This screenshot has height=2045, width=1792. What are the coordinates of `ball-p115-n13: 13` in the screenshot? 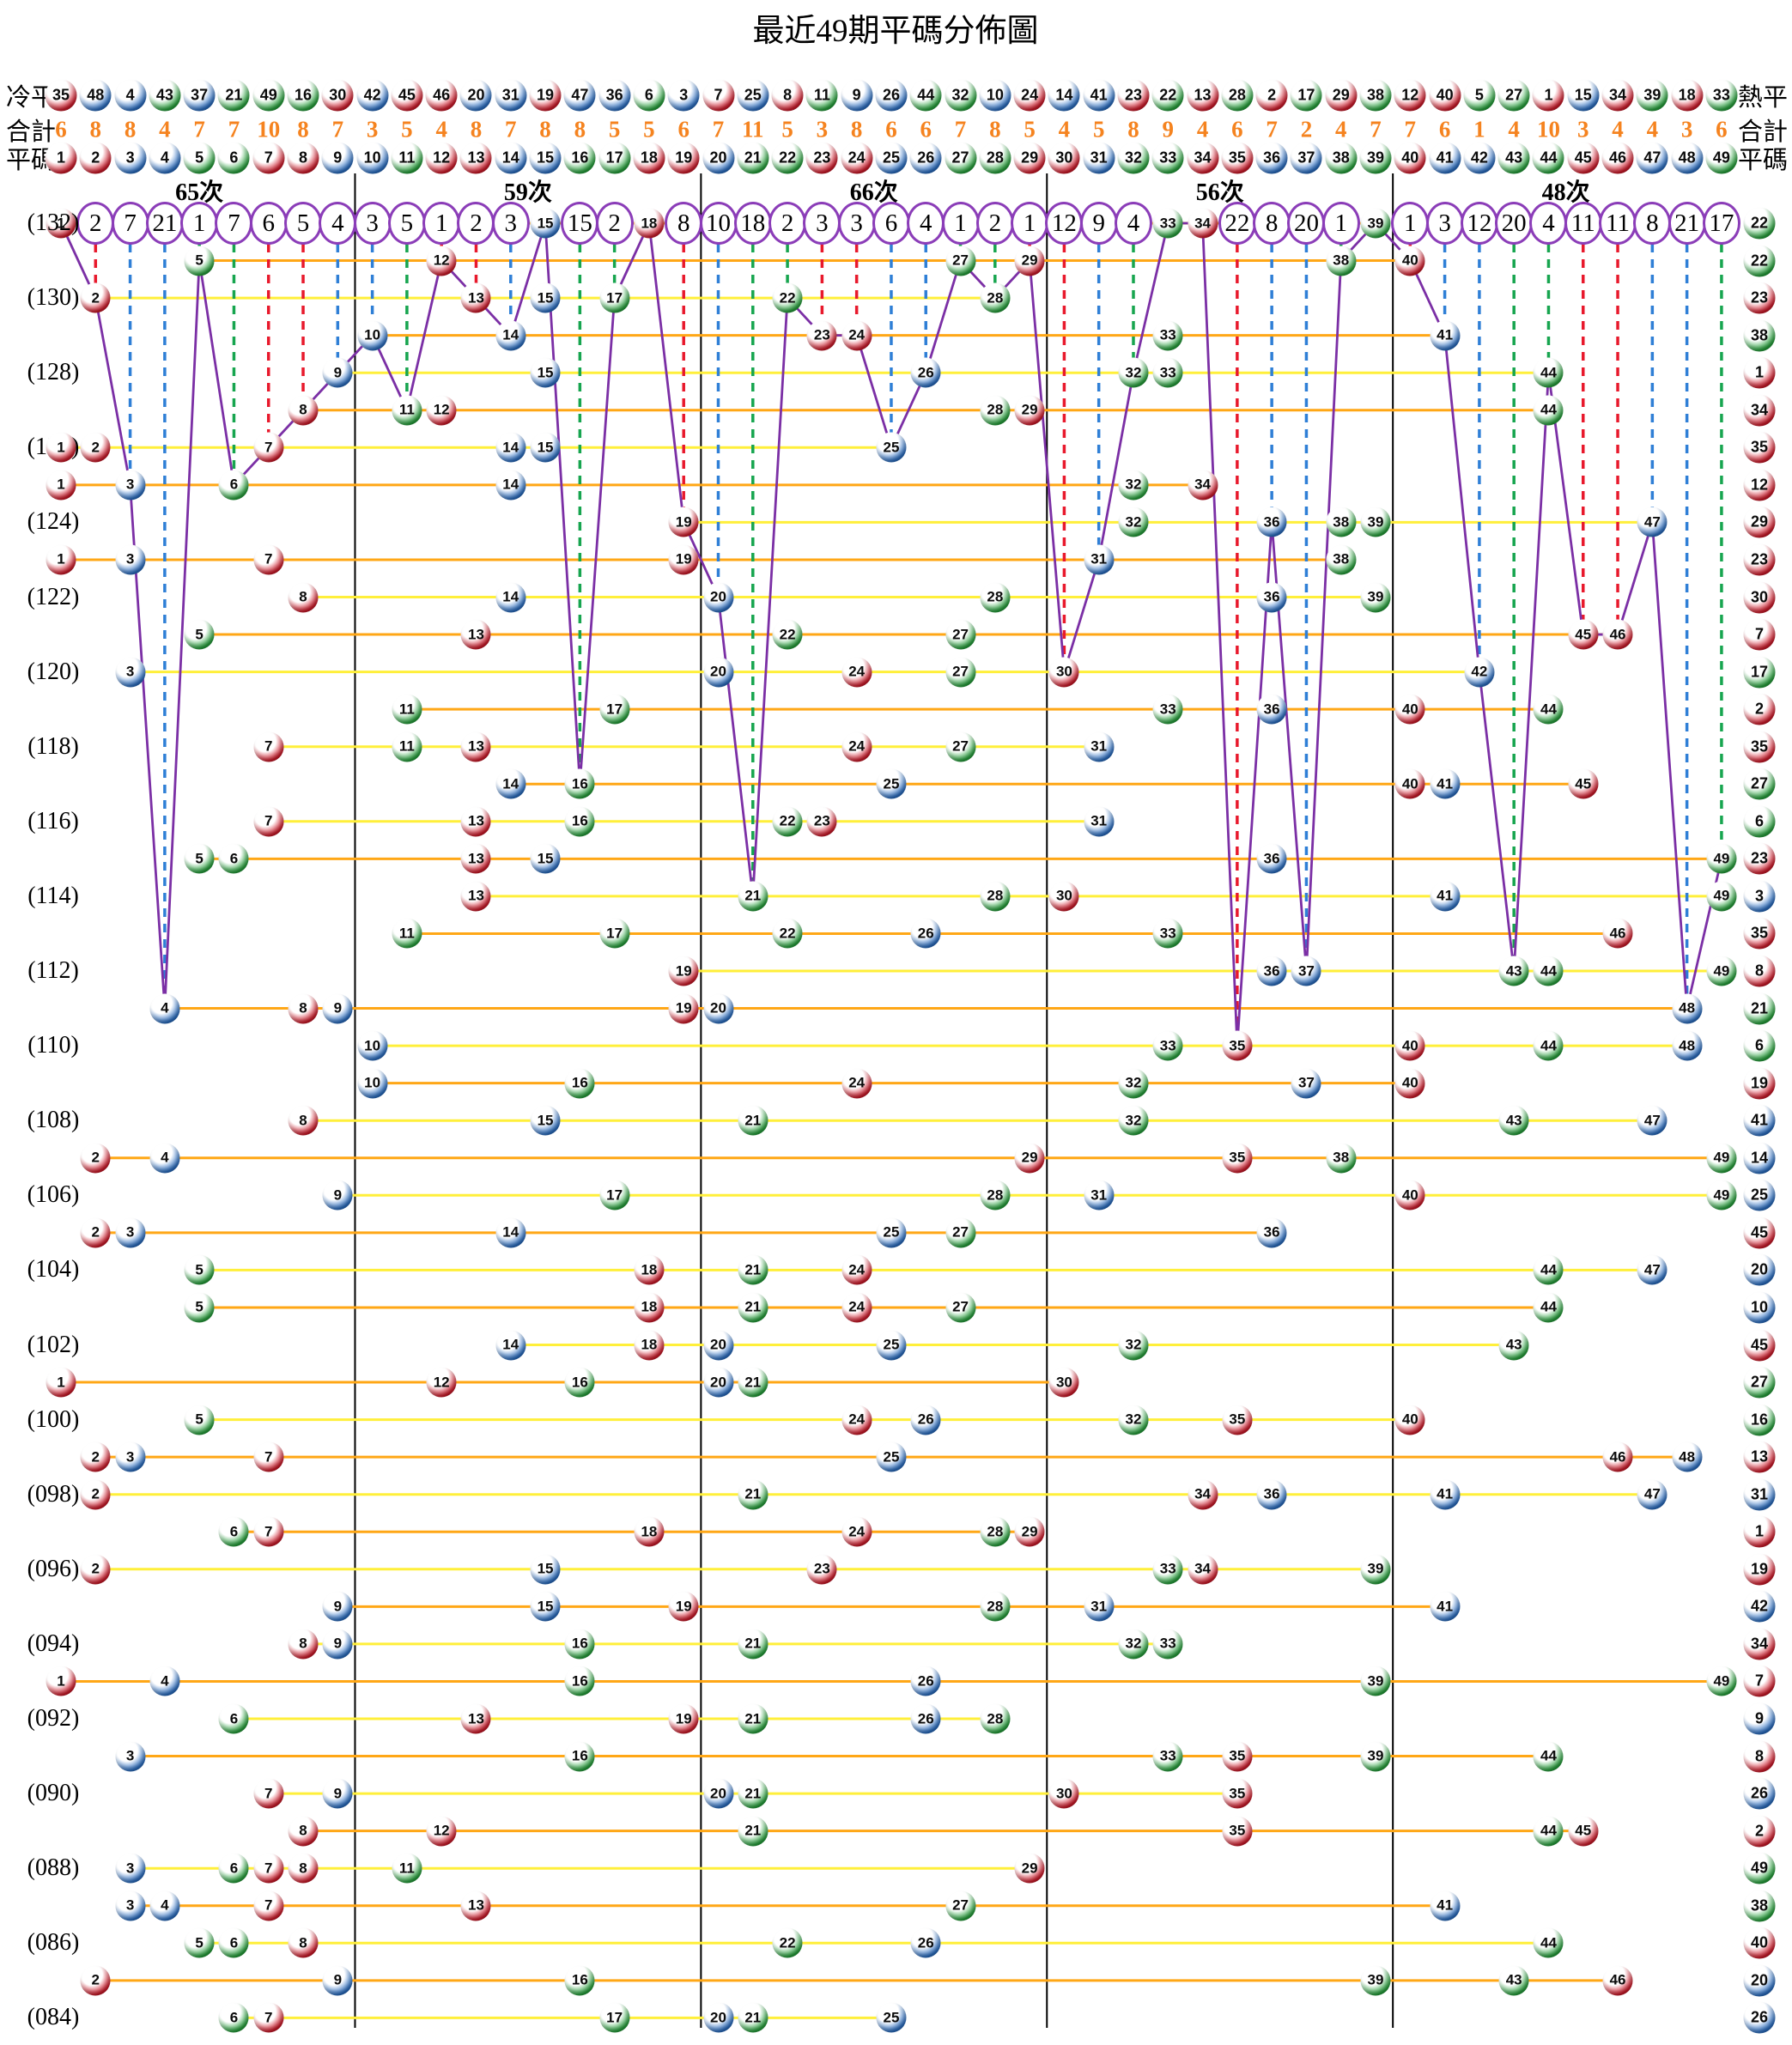 It's located at (475, 858).